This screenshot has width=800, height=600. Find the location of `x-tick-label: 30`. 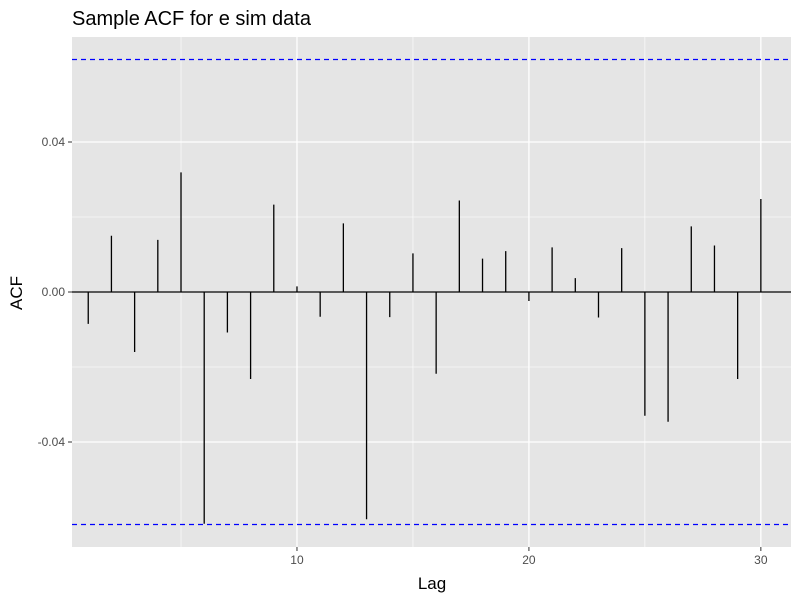

x-tick-label: 30 is located at coordinates (761, 560).